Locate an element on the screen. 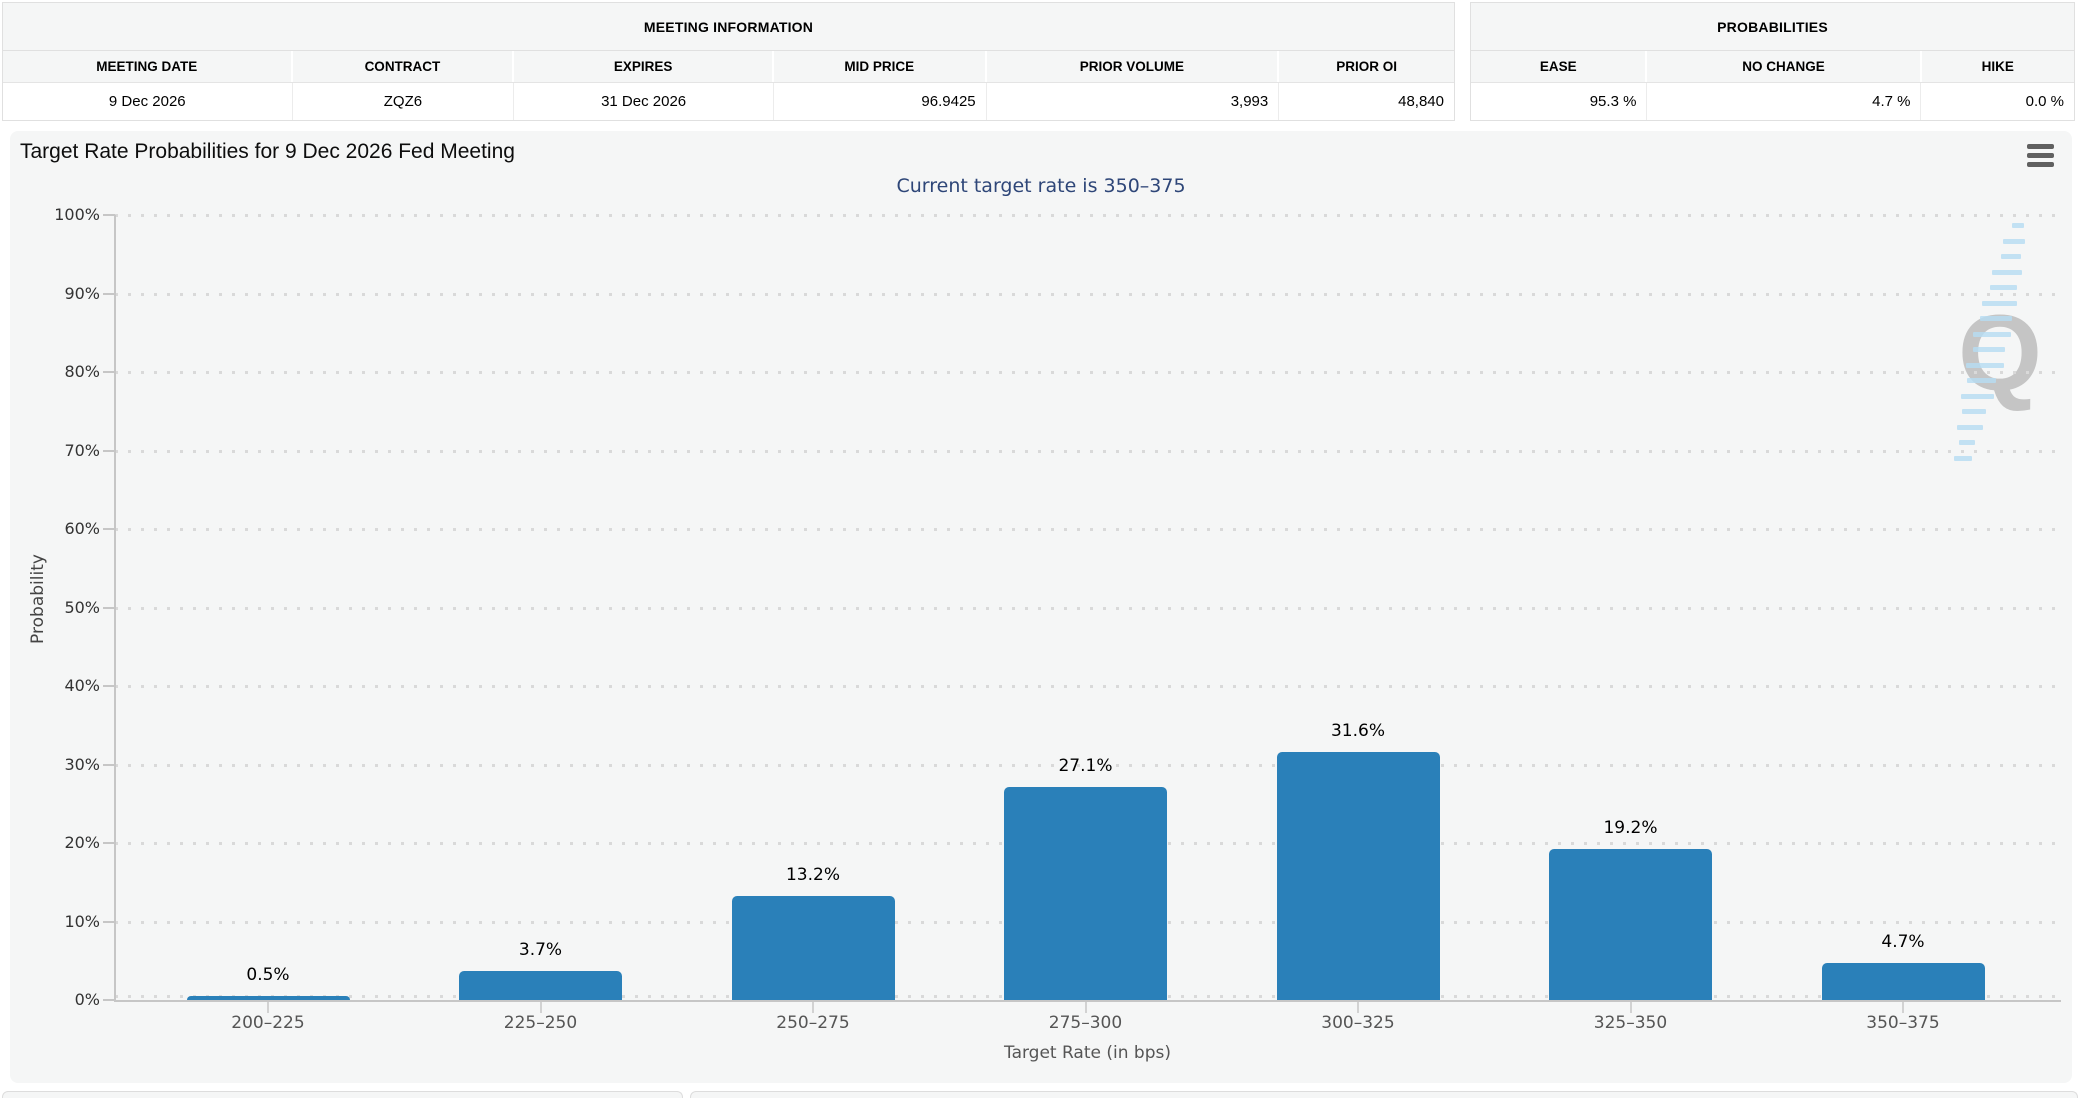  bottom-panel-edge-left is located at coordinates (342, 1094).